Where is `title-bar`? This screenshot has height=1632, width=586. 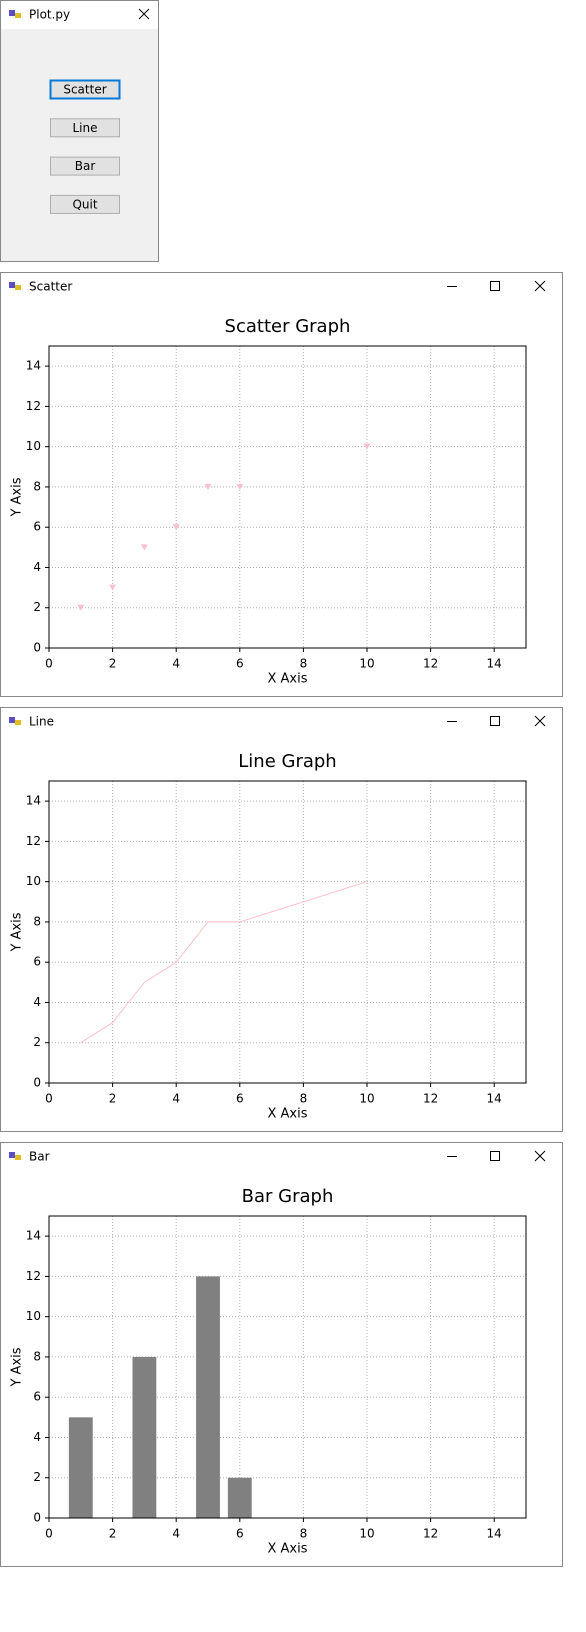
title-bar is located at coordinates (79, 15).